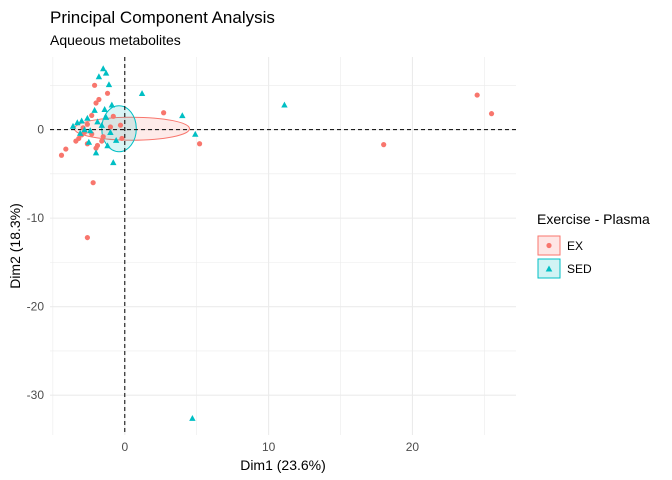  What do you see at coordinates (549, 245) in the screenshot?
I see `legend-ex-marker` at bounding box center [549, 245].